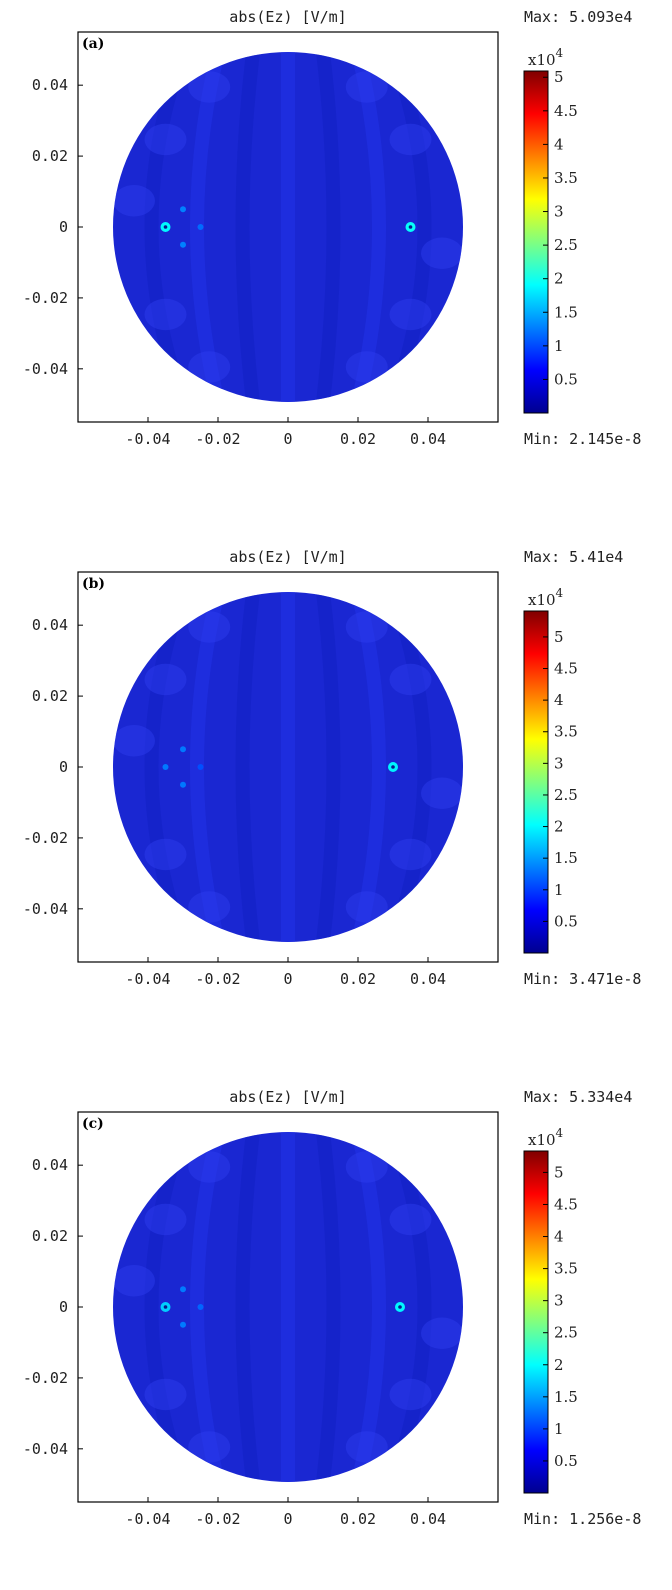  Describe the element at coordinates (93, 1124) in the screenshot. I see `panel-label: (c)` at that location.